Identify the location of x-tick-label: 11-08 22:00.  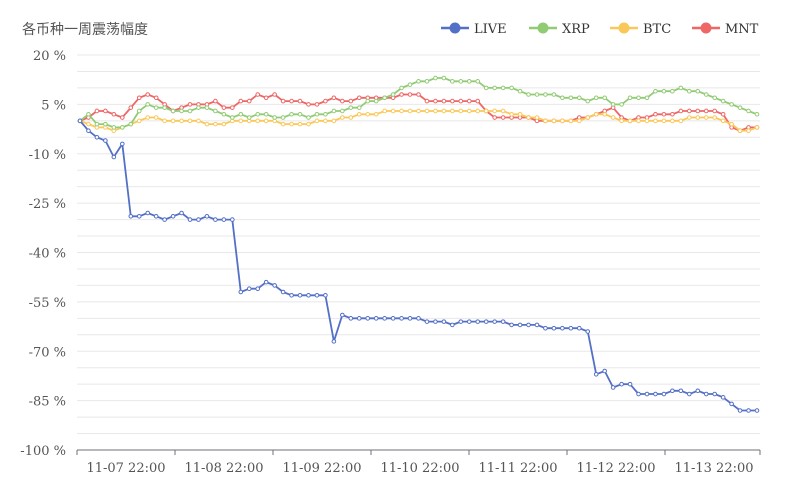
(223, 468).